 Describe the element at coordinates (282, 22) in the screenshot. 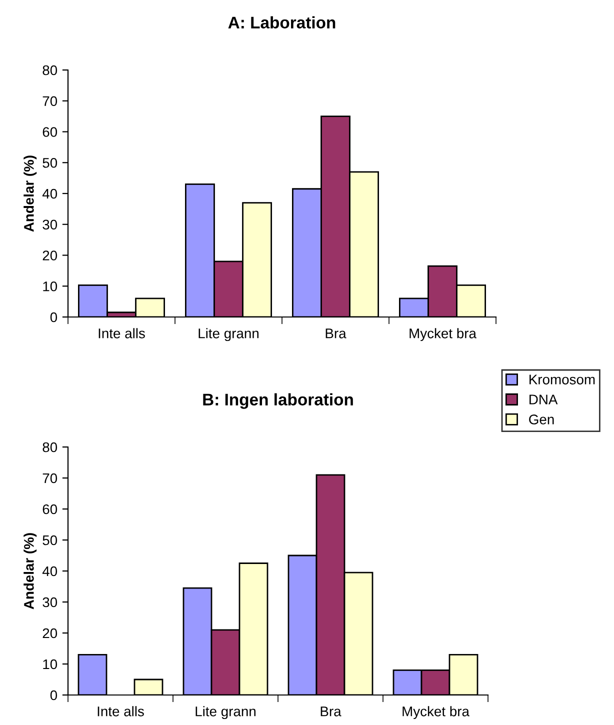

I see `chart-title: A: Laboration` at that location.